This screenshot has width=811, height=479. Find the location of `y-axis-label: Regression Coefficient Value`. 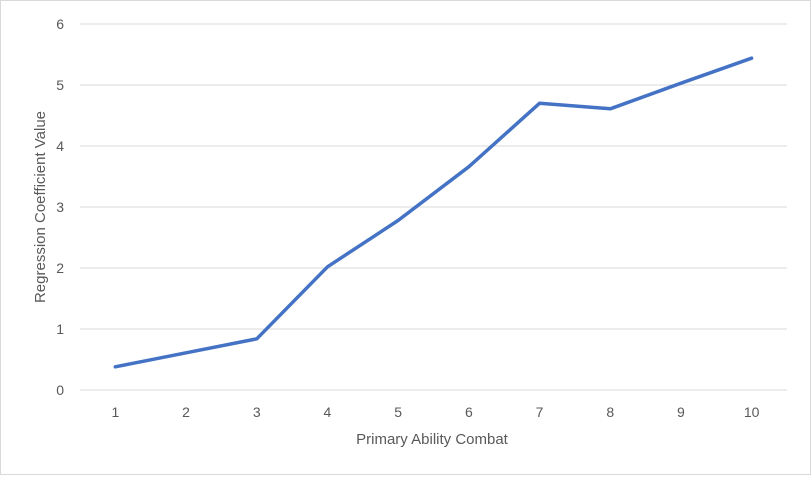

y-axis-label: Regression Coefficient Value is located at coordinates (40, 207).